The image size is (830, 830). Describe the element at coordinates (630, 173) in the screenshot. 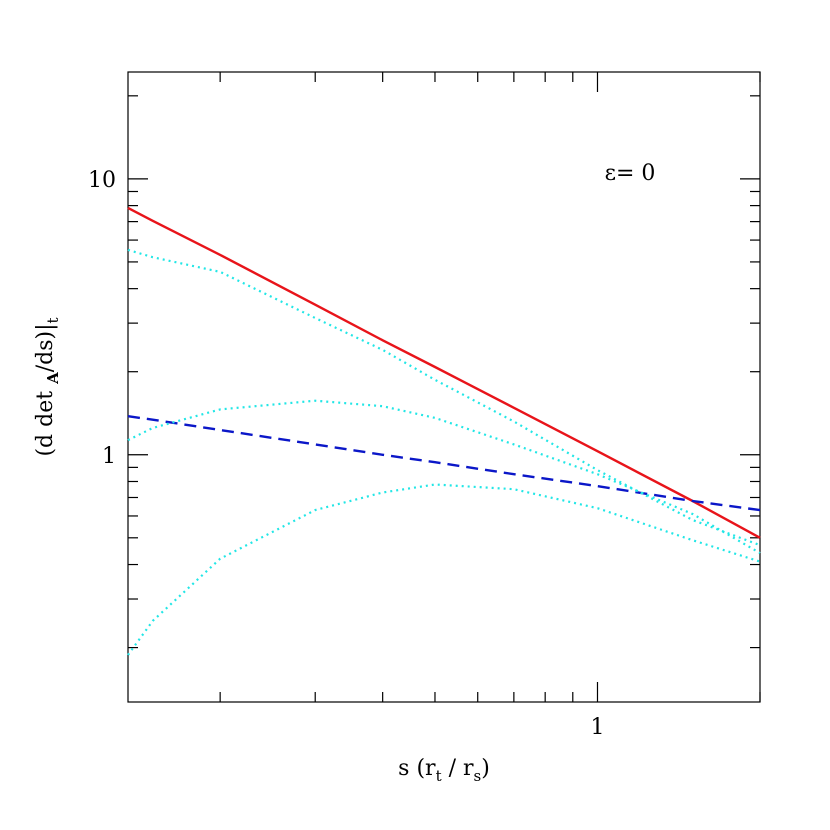

I see `annotation: ε= 0` at that location.